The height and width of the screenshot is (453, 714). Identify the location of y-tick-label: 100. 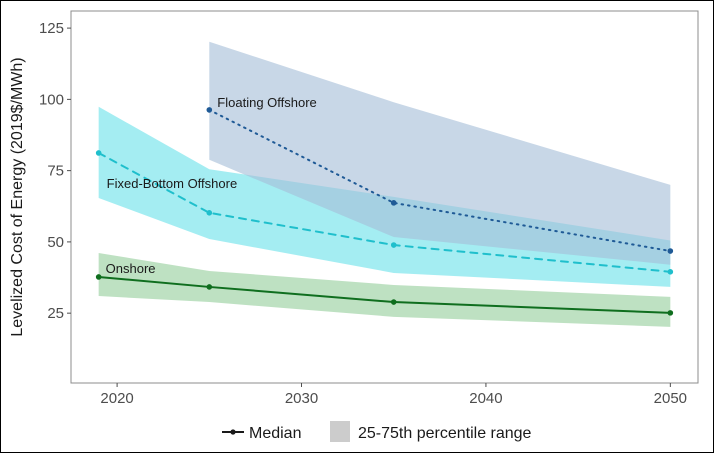
(51, 99).